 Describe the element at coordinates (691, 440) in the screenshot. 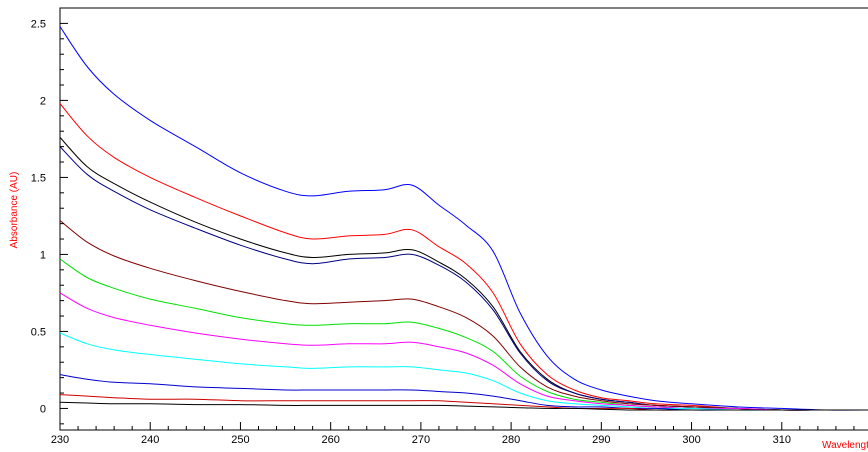

I see `x-tick-label: 300` at that location.